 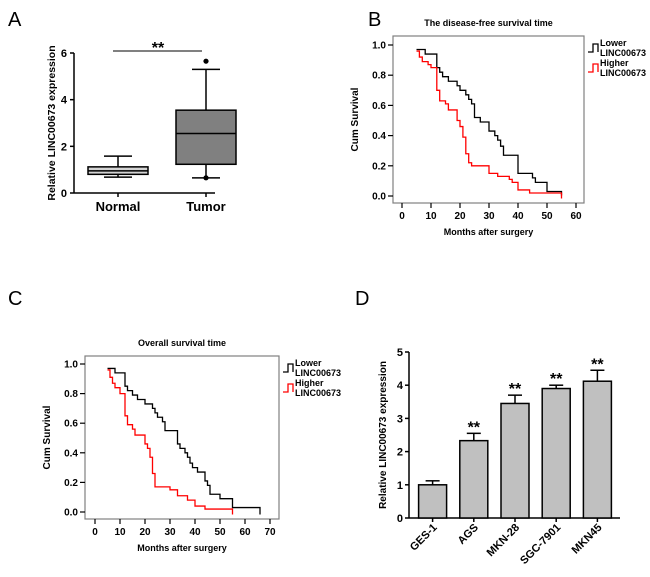 What do you see at coordinates (64, 54) in the screenshot?
I see `y-tick-label: 6` at bounding box center [64, 54].